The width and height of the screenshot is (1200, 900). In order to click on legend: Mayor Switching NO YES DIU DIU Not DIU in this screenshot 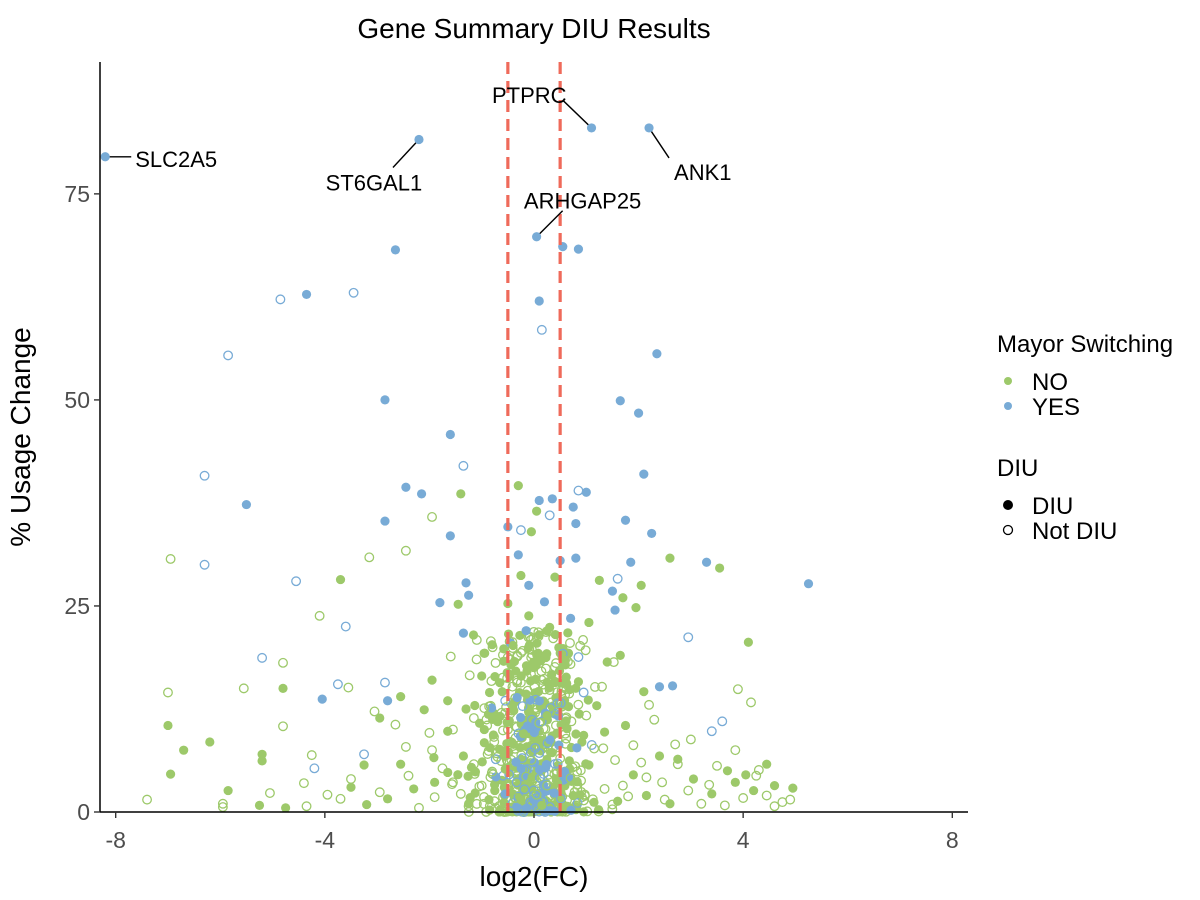, I will do `click(1085, 438)`.